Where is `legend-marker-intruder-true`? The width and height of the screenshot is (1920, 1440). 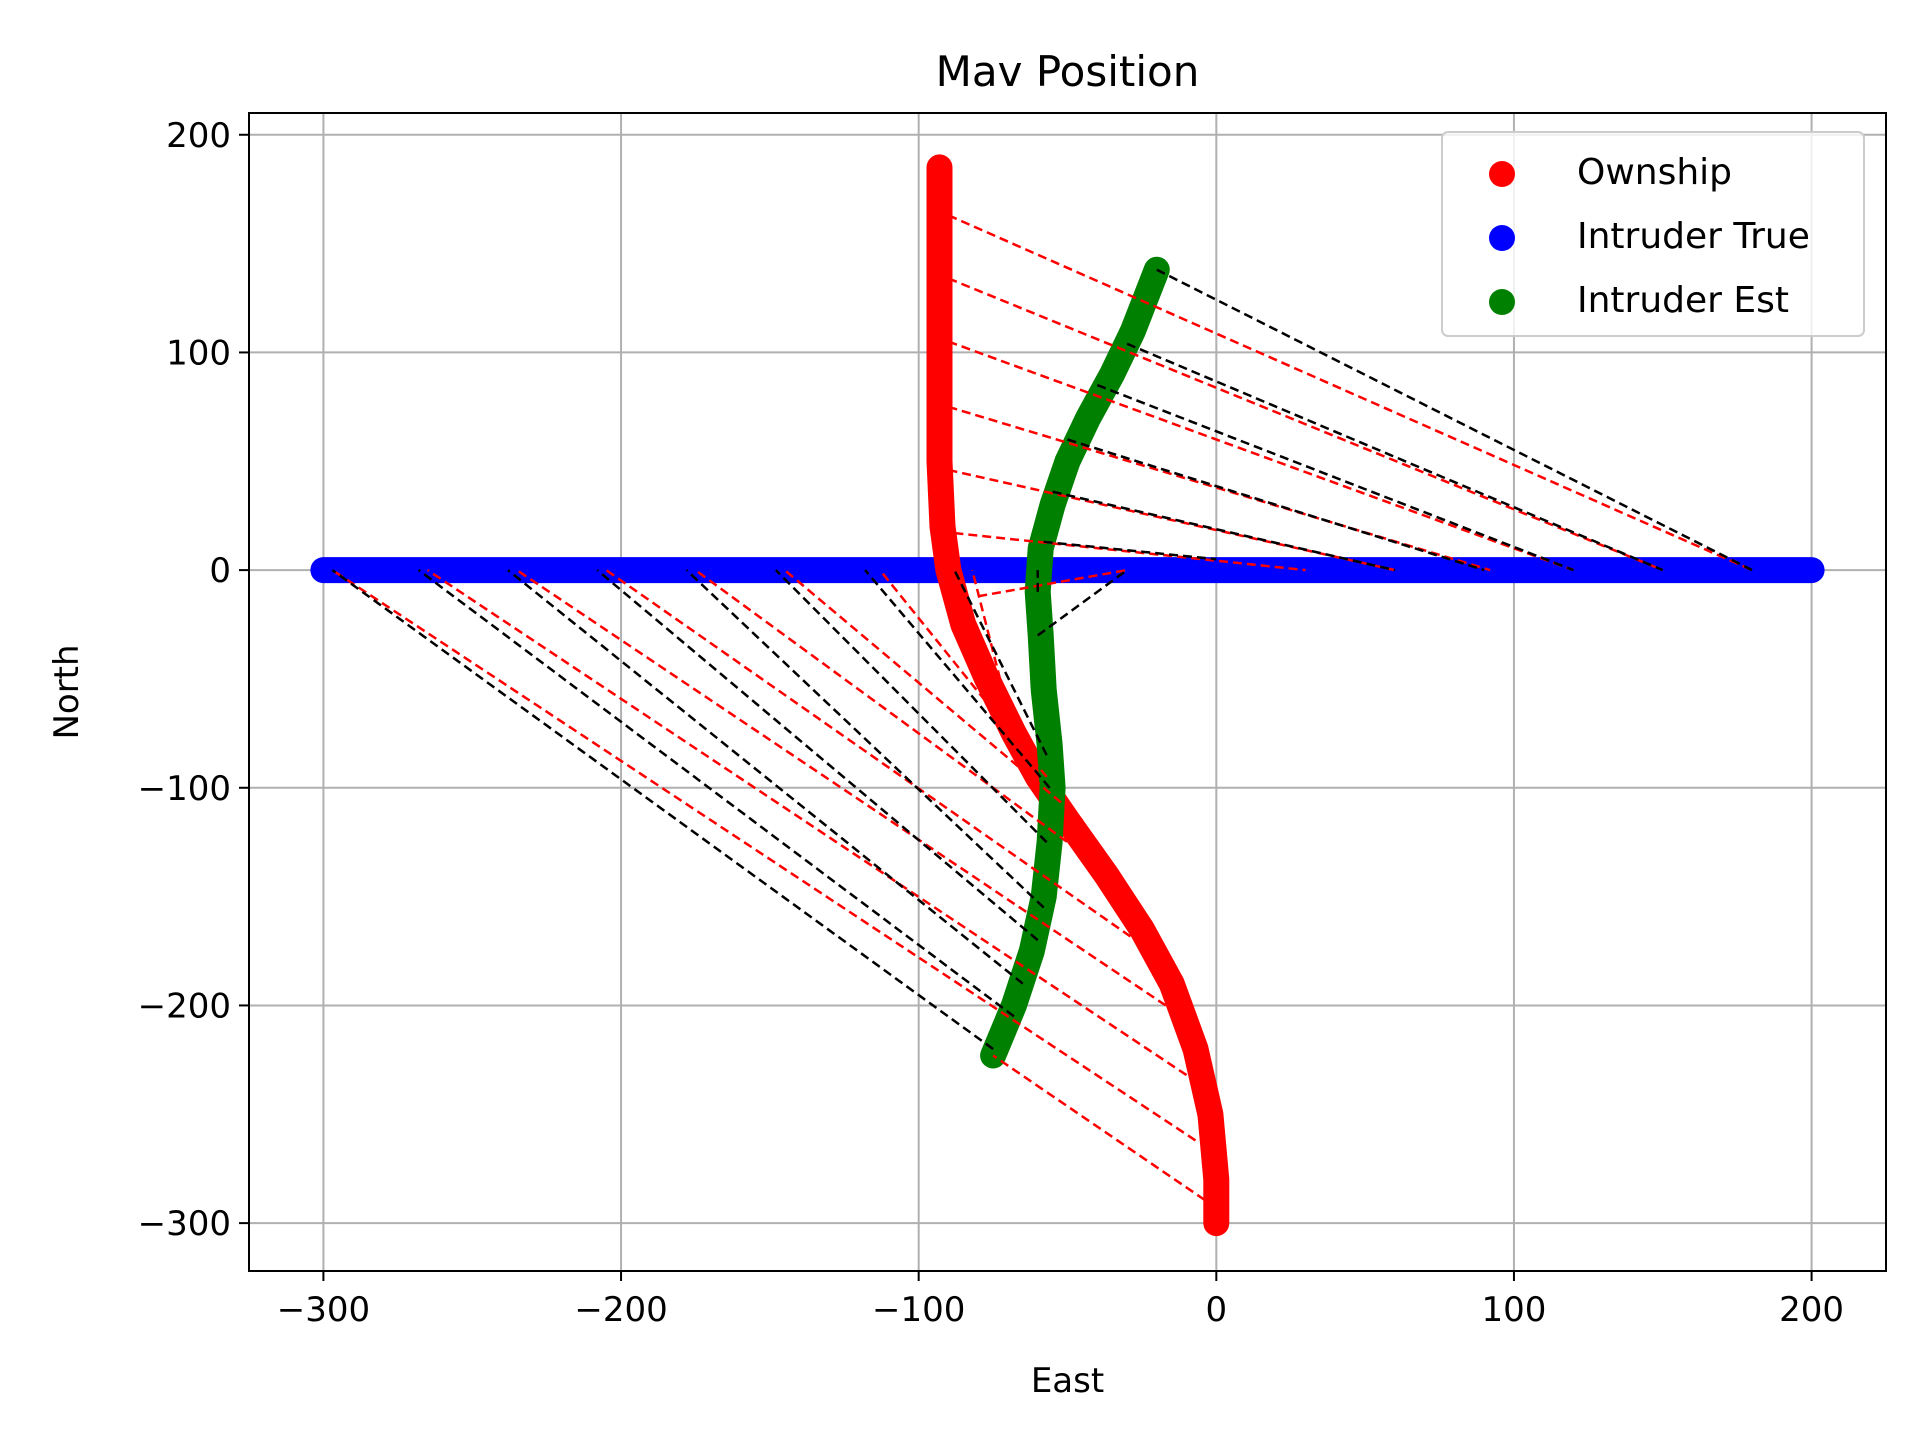
legend-marker-intruder-true is located at coordinates (1502, 238).